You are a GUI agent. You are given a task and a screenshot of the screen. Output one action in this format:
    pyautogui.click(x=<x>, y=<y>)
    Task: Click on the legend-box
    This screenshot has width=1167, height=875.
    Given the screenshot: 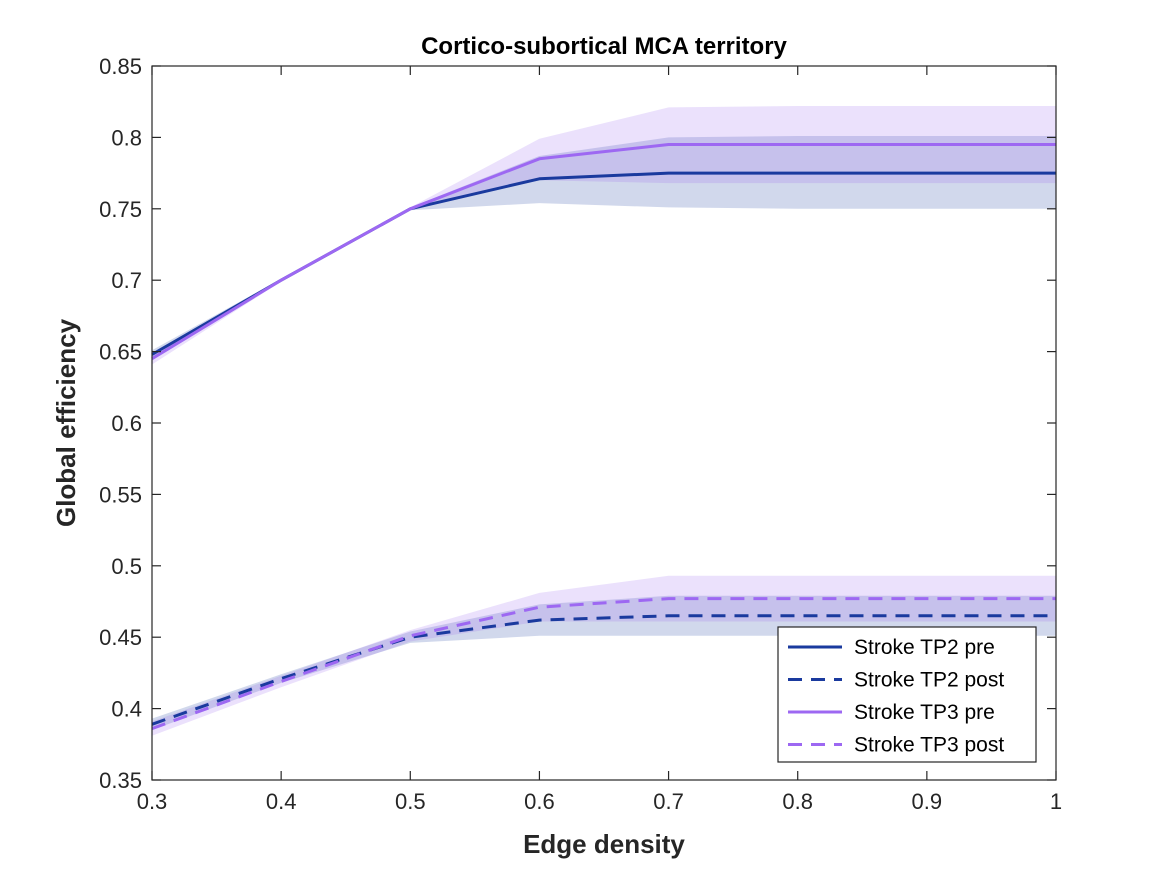 What is the action you would take?
    pyautogui.click(x=907, y=694)
    